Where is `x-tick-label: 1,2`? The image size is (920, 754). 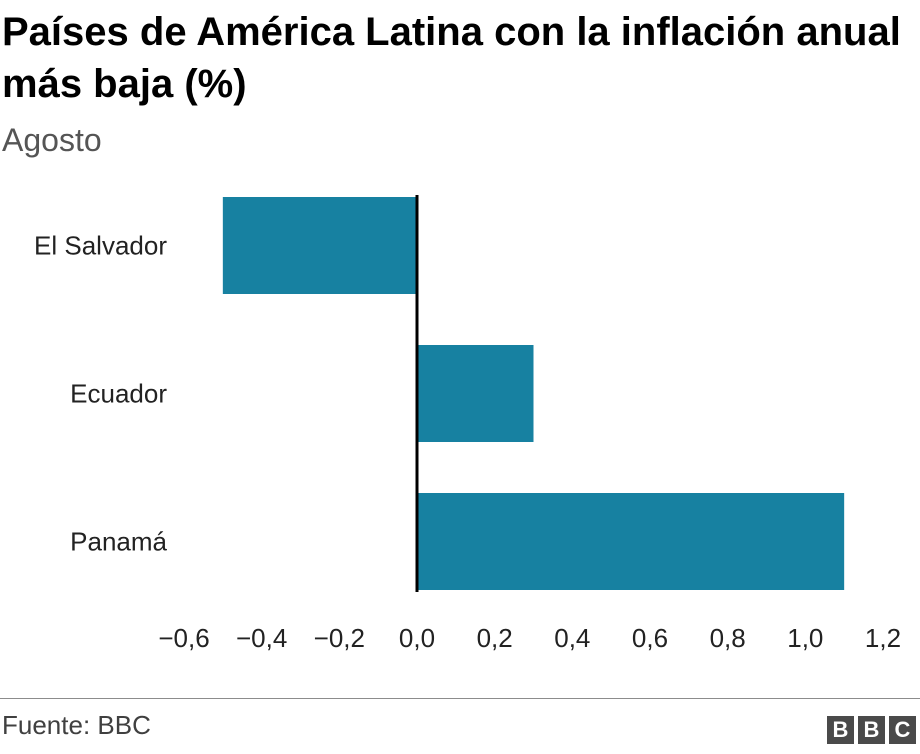 x-tick-label: 1,2 is located at coordinates (883, 638).